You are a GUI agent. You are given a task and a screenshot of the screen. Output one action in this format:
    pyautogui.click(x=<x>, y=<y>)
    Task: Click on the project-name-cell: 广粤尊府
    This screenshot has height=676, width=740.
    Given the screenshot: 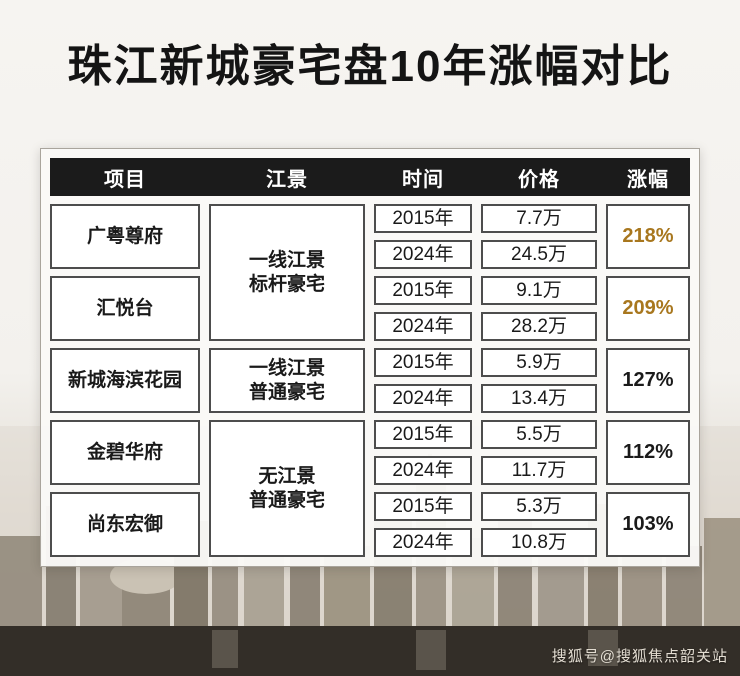 What is the action you would take?
    pyautogui.click(x=125, y=236)
    